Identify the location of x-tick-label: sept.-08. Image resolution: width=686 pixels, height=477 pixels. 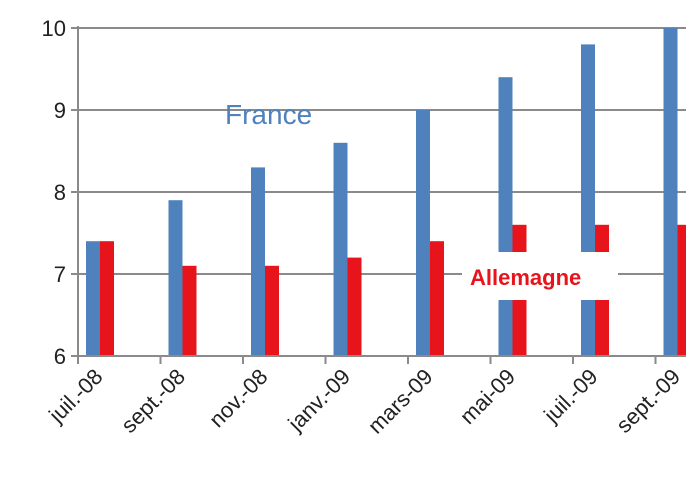
(153, 401).